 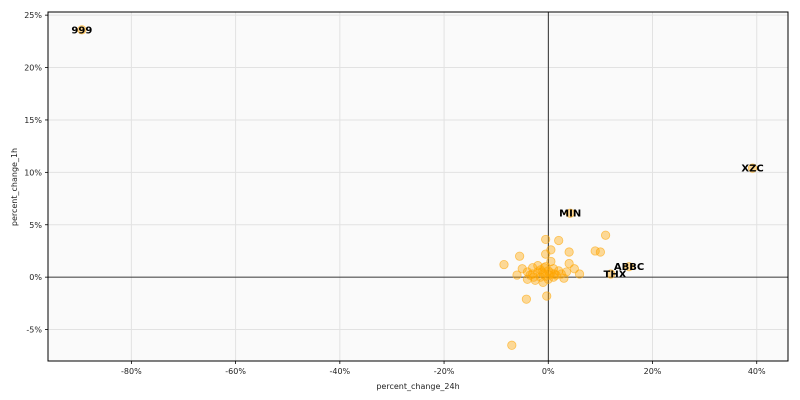 I want to click on y-tick-label: -5%, so click(x=34, y=330).